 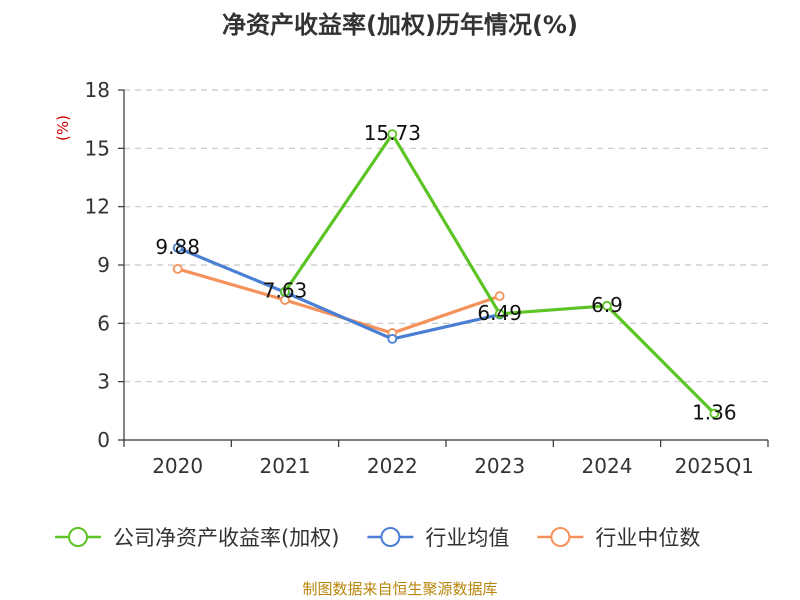 I want to click on legend-label: 行业中位数, so click(x=647, y=538).